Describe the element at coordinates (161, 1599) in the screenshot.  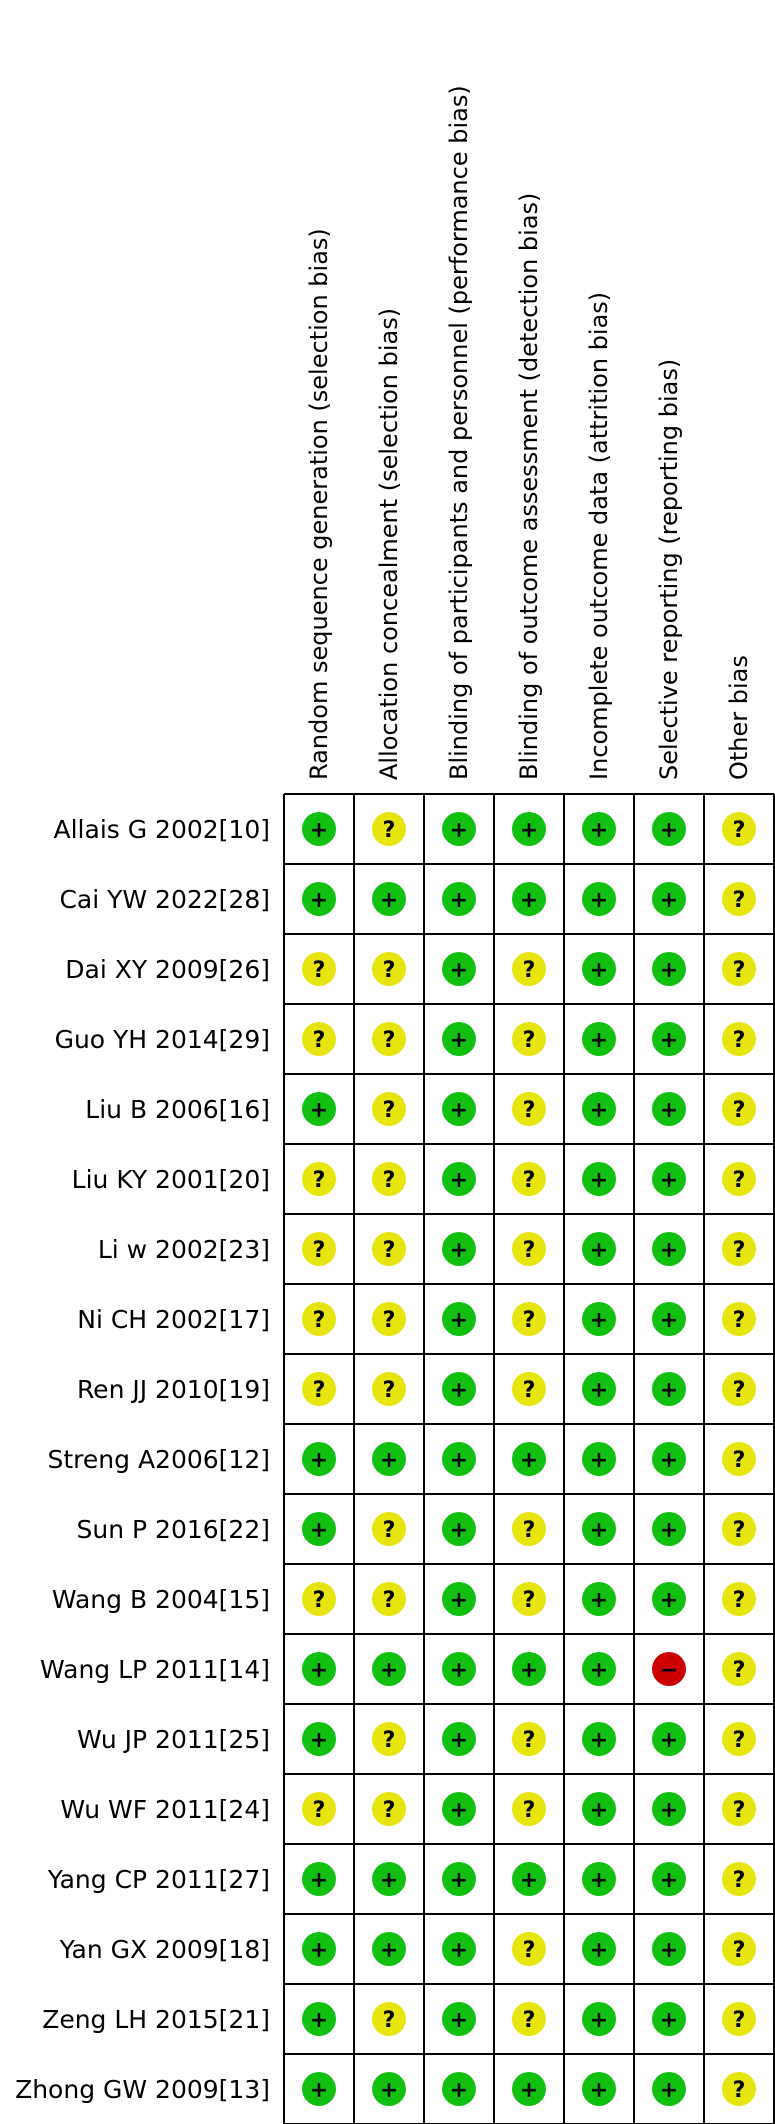
I see `study-label: Wang B 2004[15]` at that location.